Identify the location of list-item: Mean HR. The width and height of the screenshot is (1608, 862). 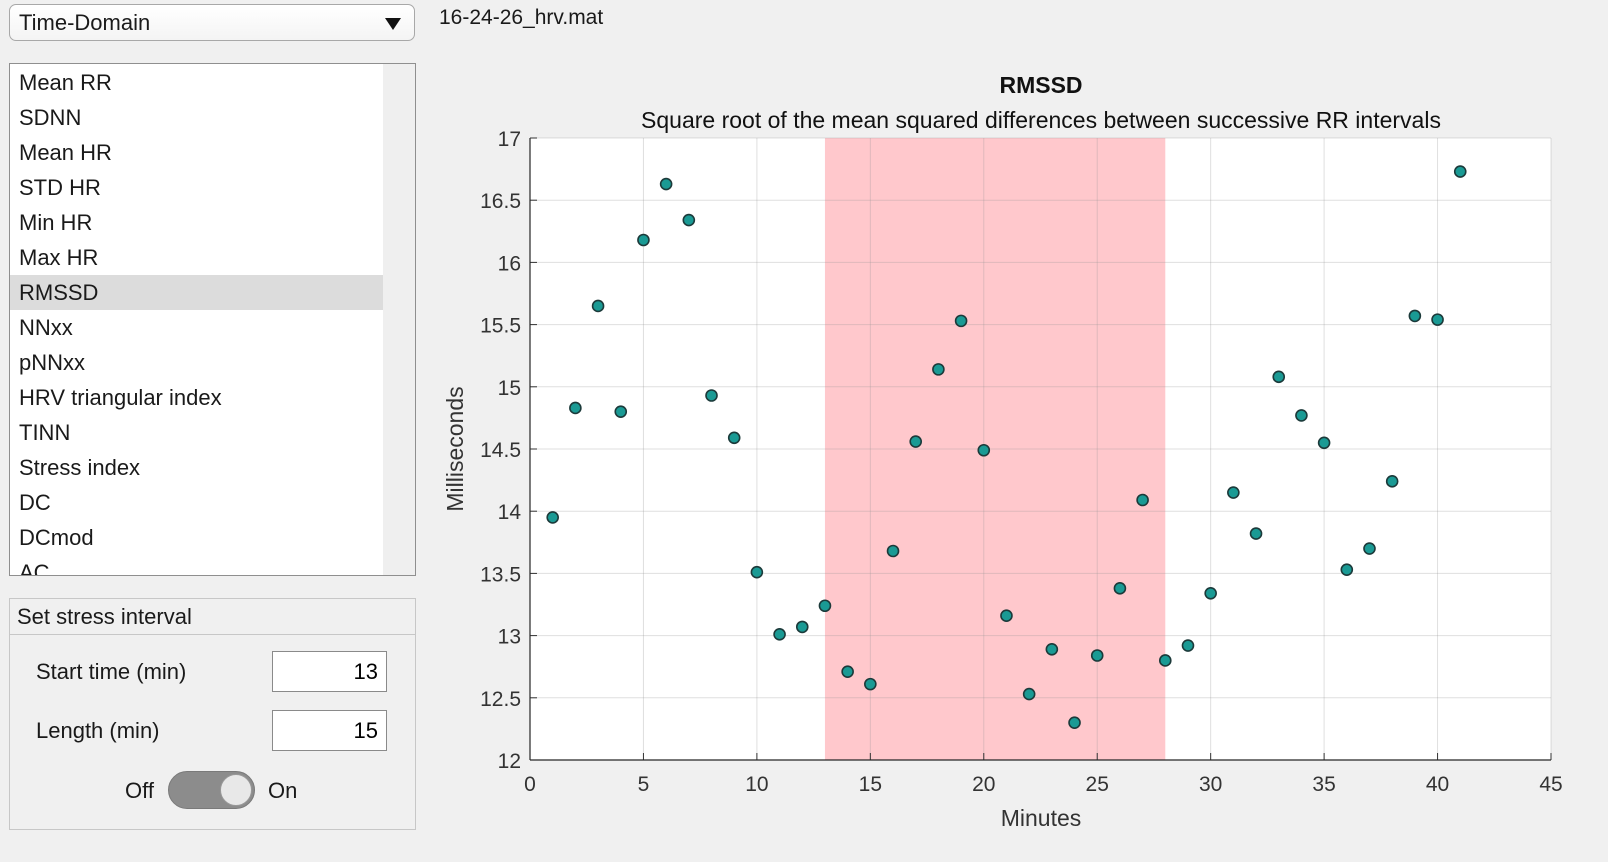
(65, 152).